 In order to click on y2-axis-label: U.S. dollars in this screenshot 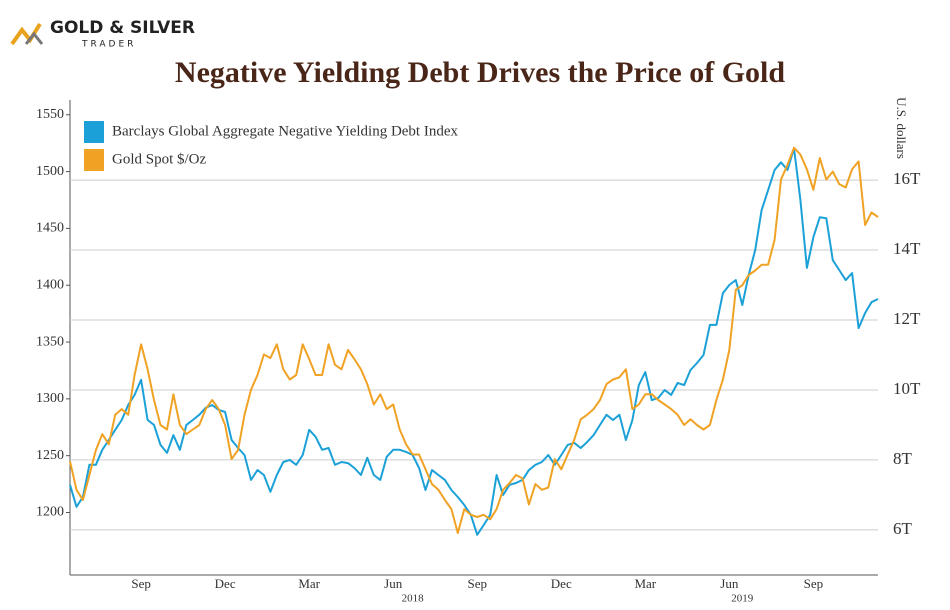, I will do `click(901, 128)`.